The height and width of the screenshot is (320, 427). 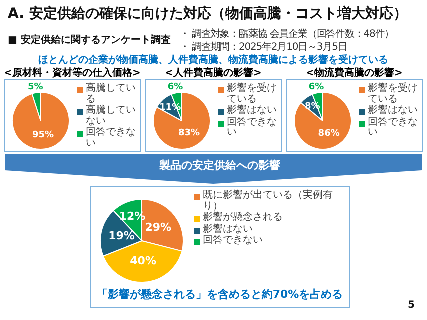 I want to click on data-label: 83%, so click(x=189, y=133).